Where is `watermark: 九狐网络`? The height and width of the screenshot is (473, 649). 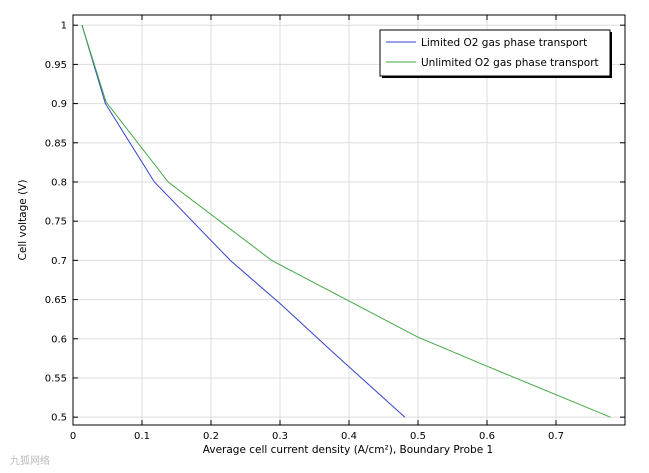 watermark: 九狐网络 is located at coordinates (30, 460).